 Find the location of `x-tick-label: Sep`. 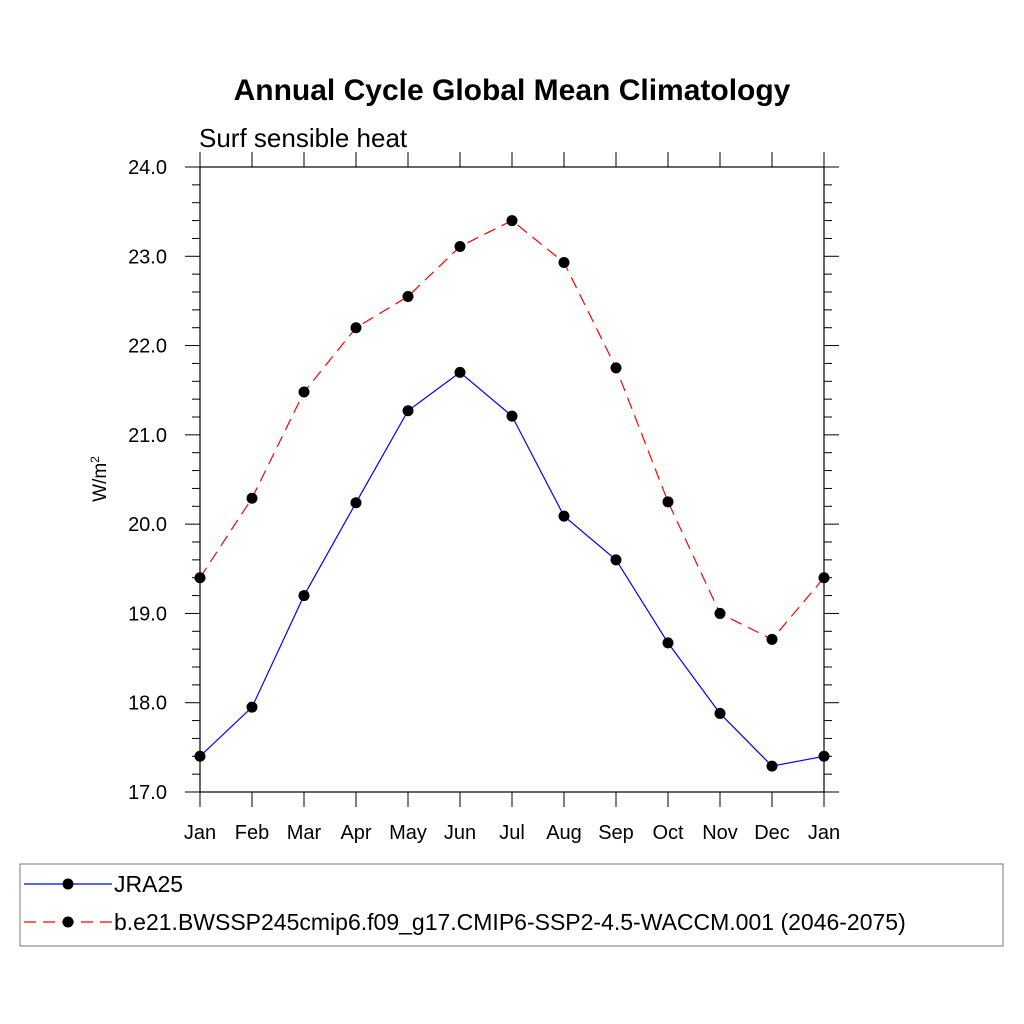

x-tick-label: Sep is located at coordinates (616, 833).